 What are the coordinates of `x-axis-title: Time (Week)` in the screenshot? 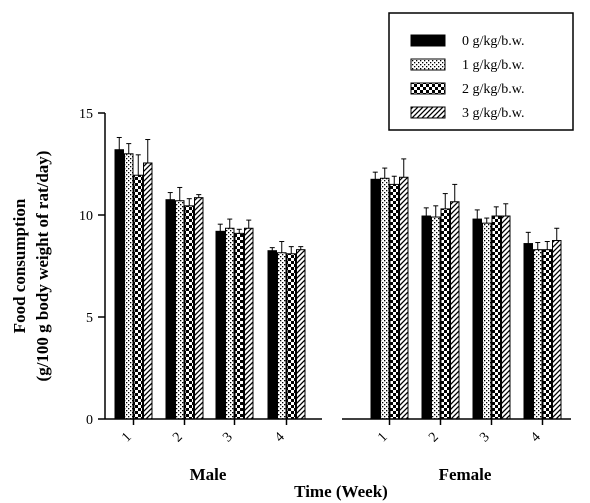 It's located at (341, 491).